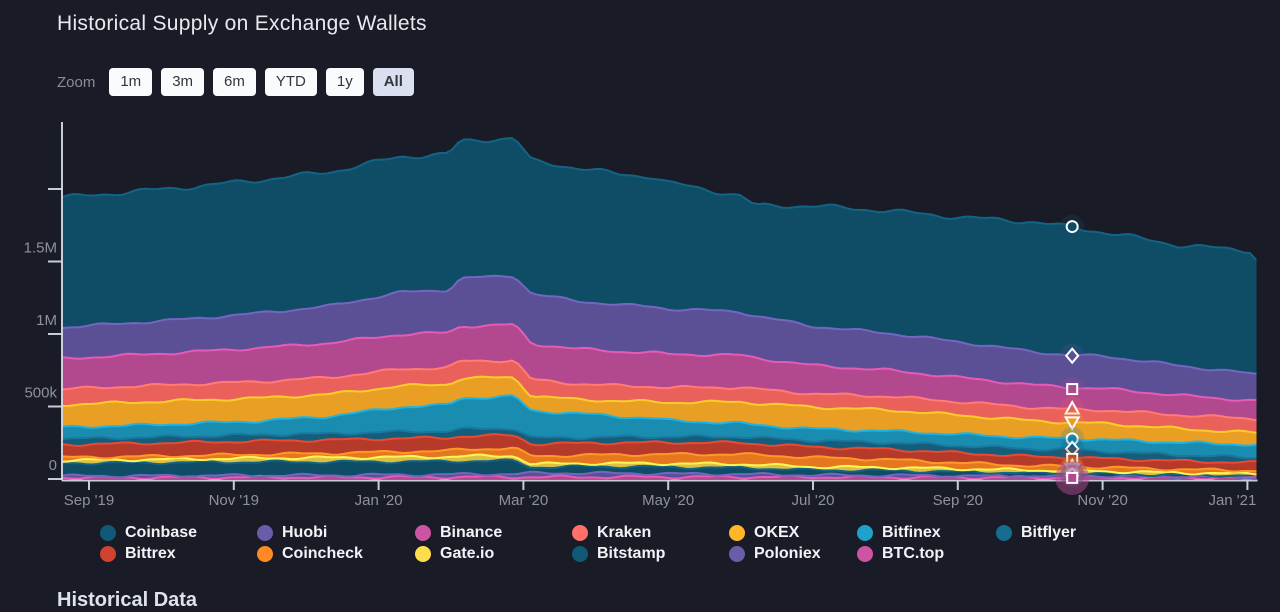 This screenshot has height=612, width=1280. I want to click on legend-item-gateio: Gate.io, so click(454, 554).